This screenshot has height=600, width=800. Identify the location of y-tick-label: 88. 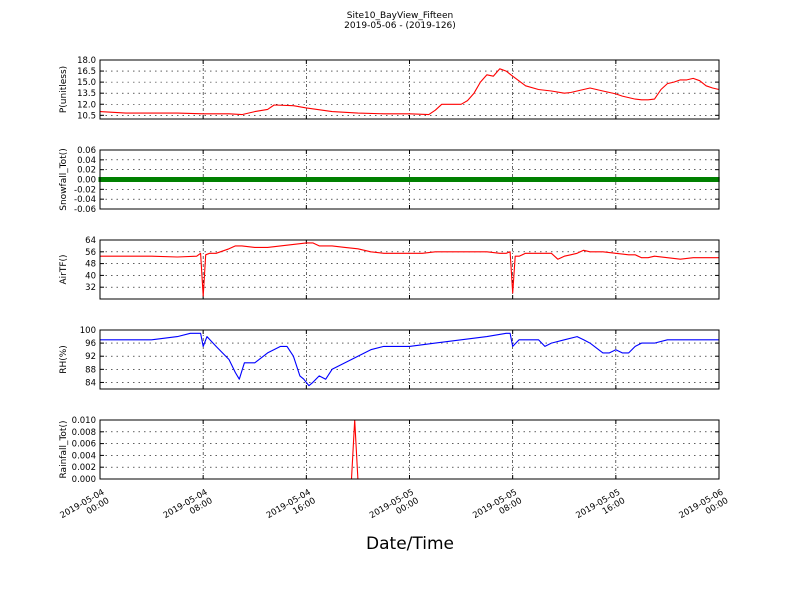
(90, 370).